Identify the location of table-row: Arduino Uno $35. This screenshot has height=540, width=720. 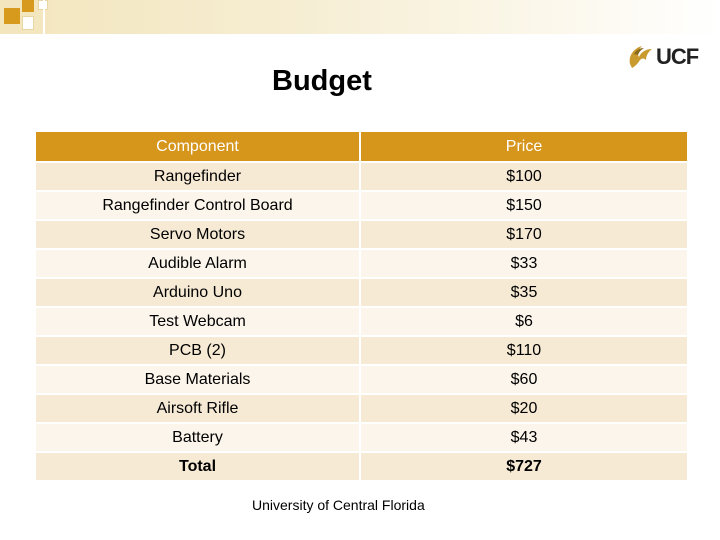
(361, 293).